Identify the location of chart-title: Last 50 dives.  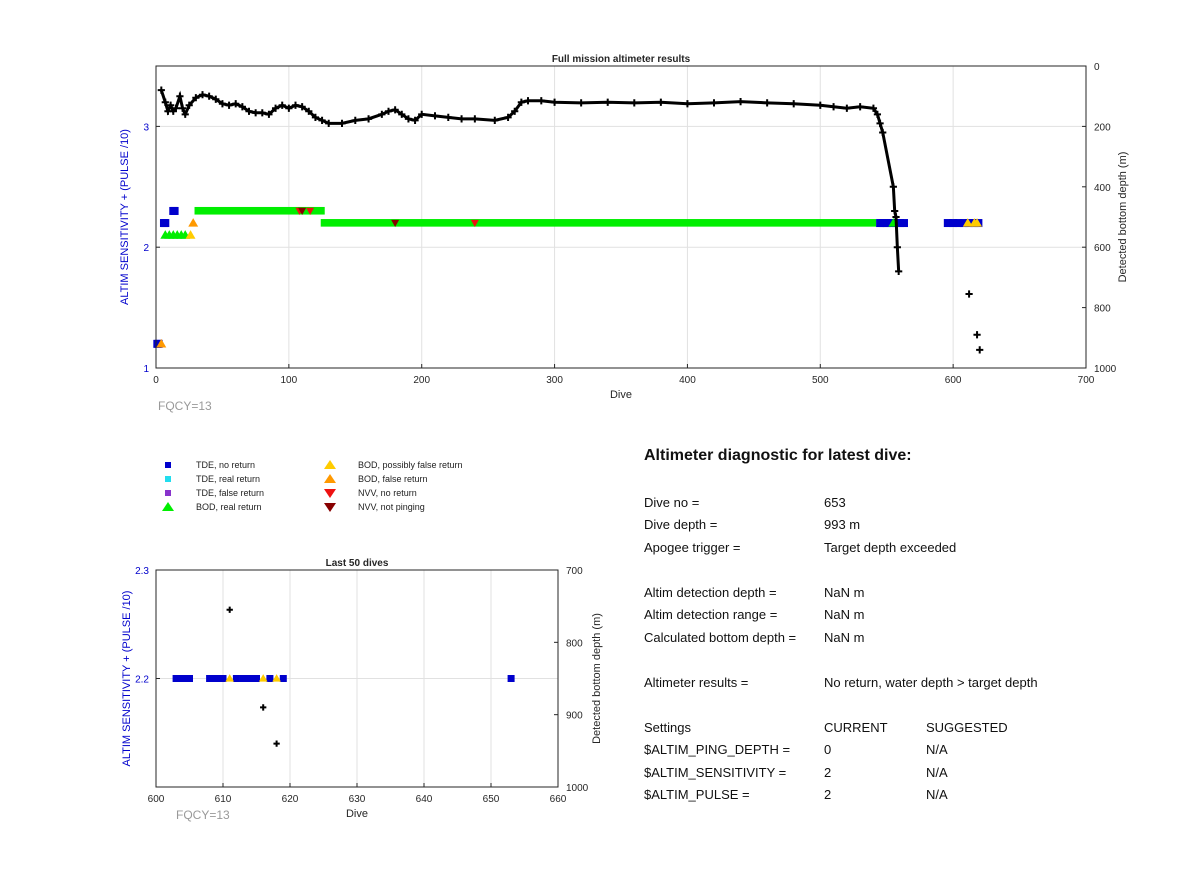
(357, 563).